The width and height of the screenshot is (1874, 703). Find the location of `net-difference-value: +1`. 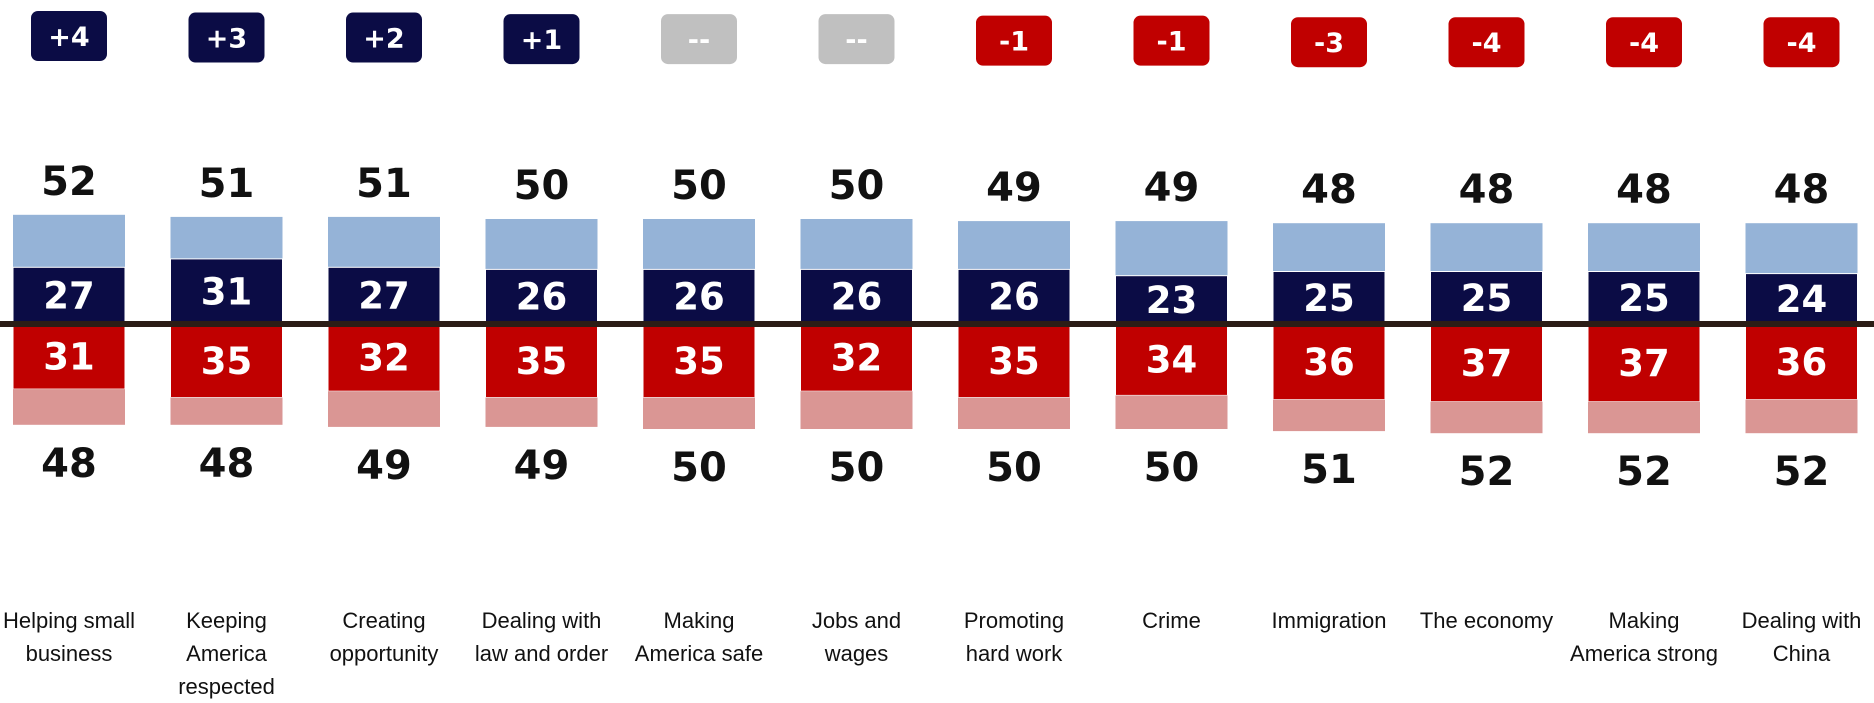

net-difference-value: +1 is located at coordinates (541, 40).